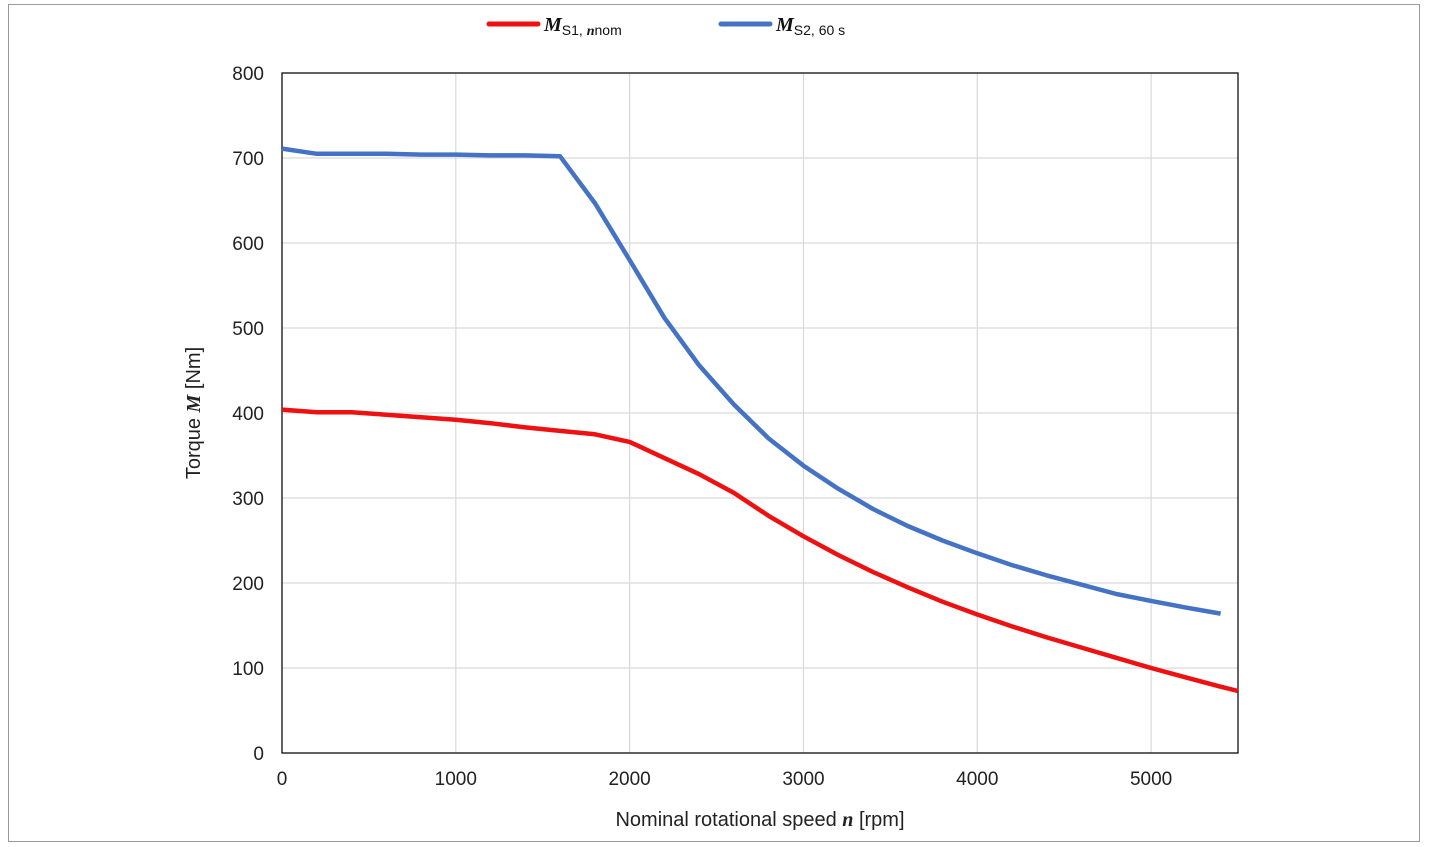 The image size is (1430, 847). I want to click on y-tick-label: 400, so click(248, 414).